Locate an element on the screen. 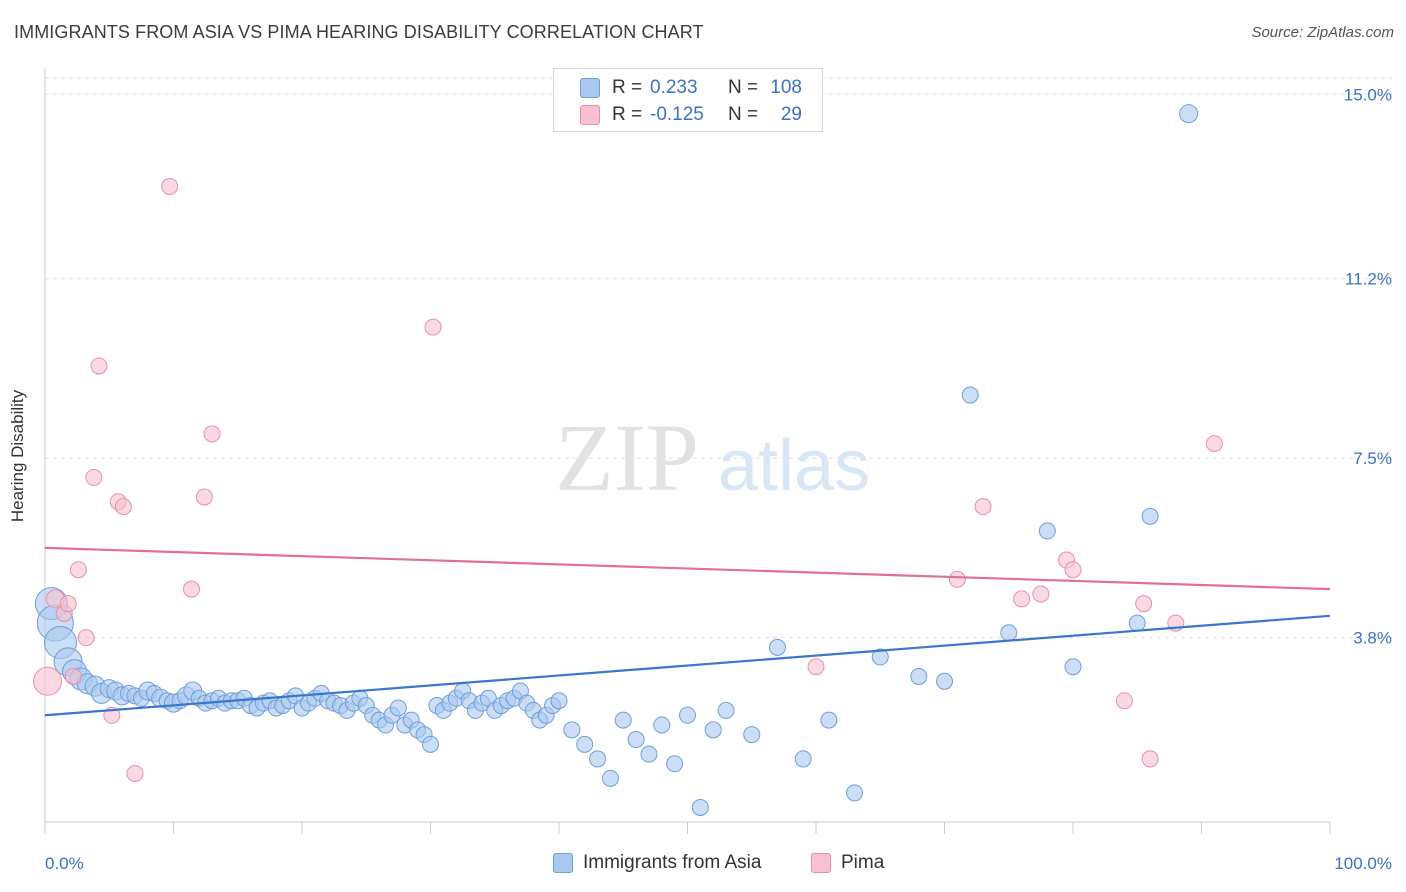  pima-trend-line is located at coordinates (687, 568).